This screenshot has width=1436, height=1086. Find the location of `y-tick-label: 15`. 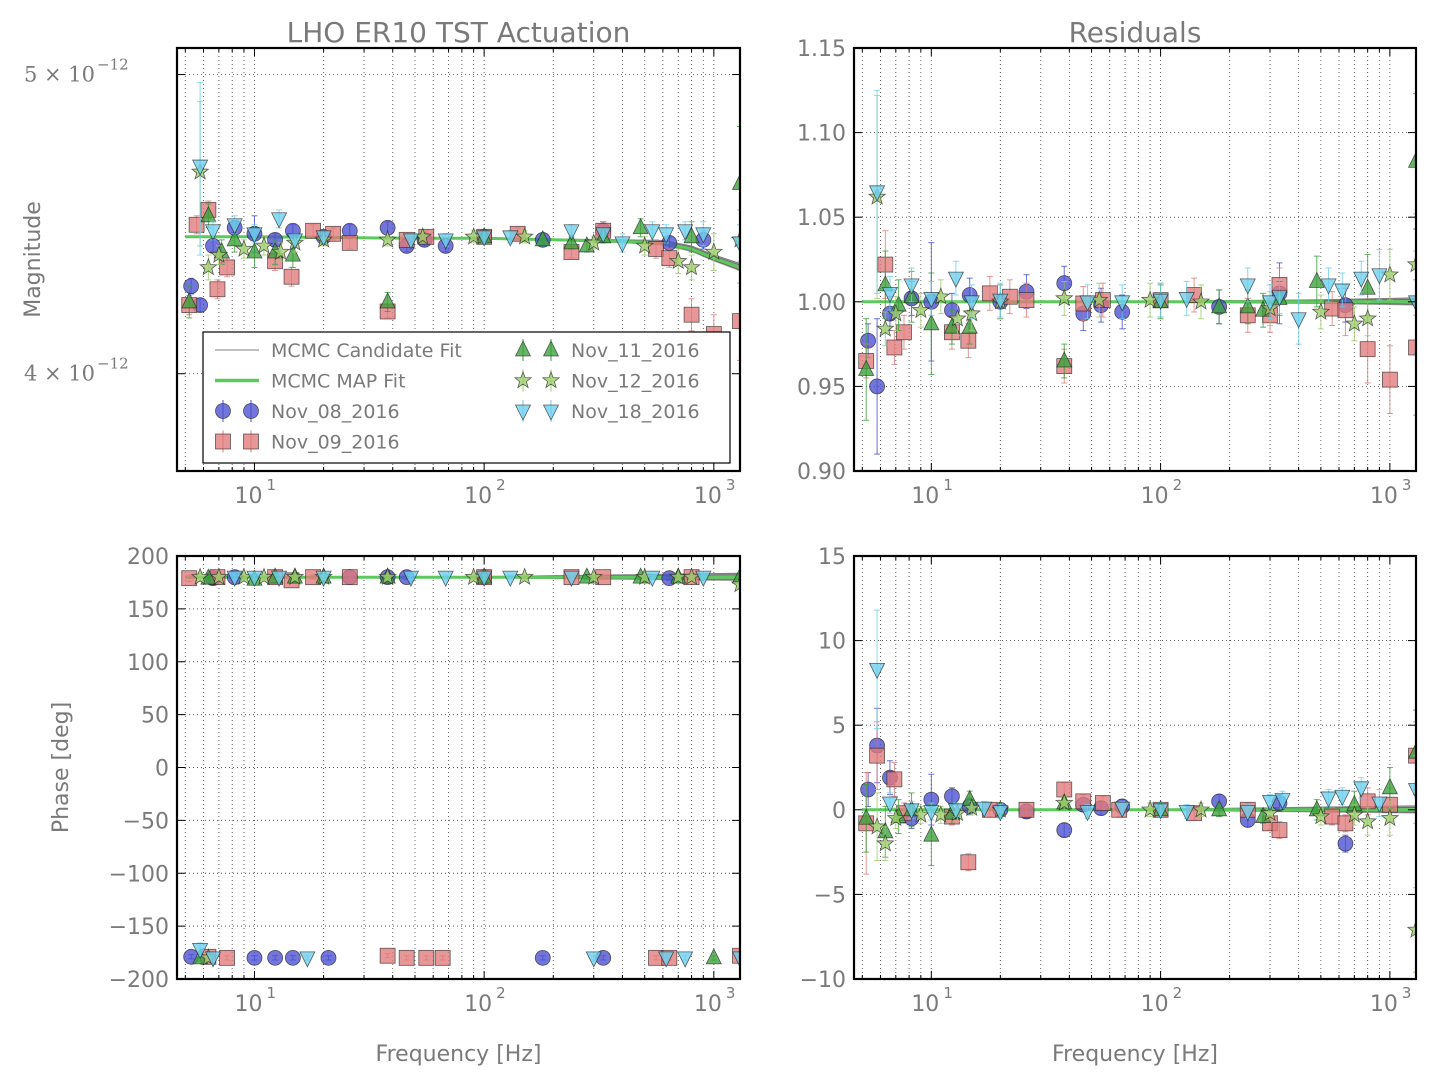

y-tick-label: 15 is located at coordinates (832, 557).